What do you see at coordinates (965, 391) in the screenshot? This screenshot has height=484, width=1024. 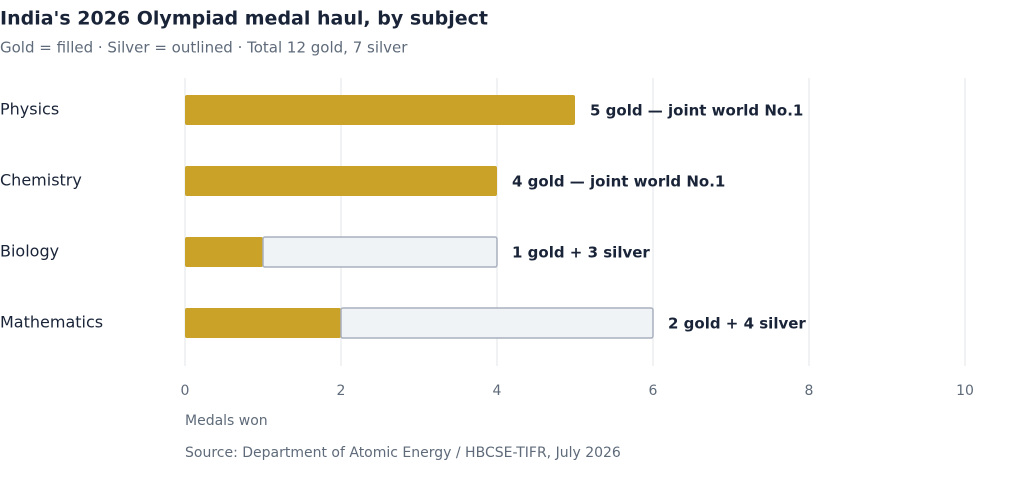 I see `x-tick-label: 10` at bounding box center [965, 391].